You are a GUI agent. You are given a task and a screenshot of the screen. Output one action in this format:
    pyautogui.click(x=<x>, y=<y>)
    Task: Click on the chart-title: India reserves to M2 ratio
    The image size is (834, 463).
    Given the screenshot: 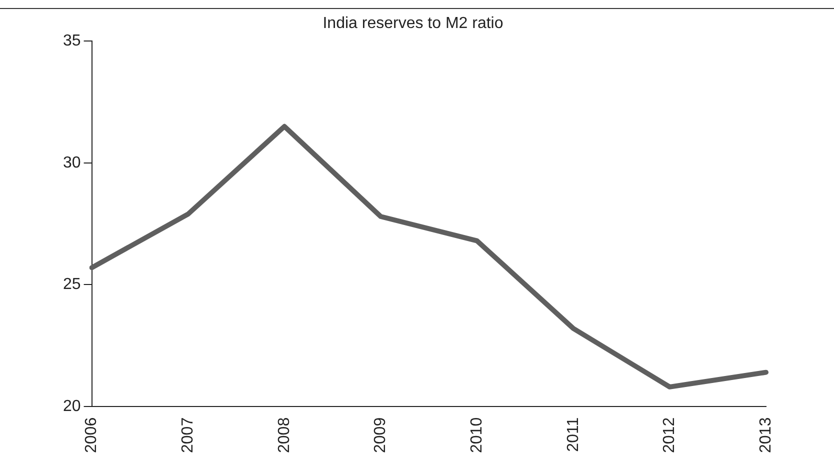 What is the action you would take?
    pyautogui.click(x=413, y=23)
    